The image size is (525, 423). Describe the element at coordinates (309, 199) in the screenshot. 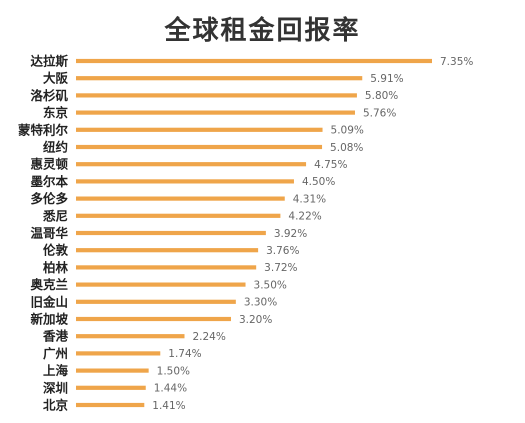

I see `value-label: 4.31%` at that location.